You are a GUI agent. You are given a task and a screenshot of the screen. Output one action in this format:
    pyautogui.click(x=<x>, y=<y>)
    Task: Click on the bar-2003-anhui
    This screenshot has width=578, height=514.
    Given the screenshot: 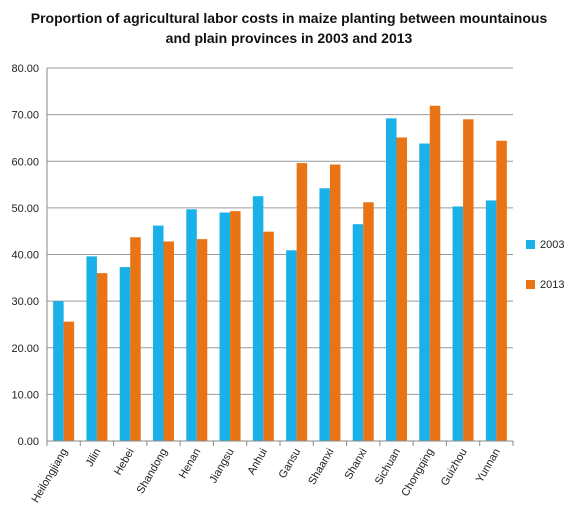 What is the action you would take?
    pyautogui.click(x=258, y=318)
    